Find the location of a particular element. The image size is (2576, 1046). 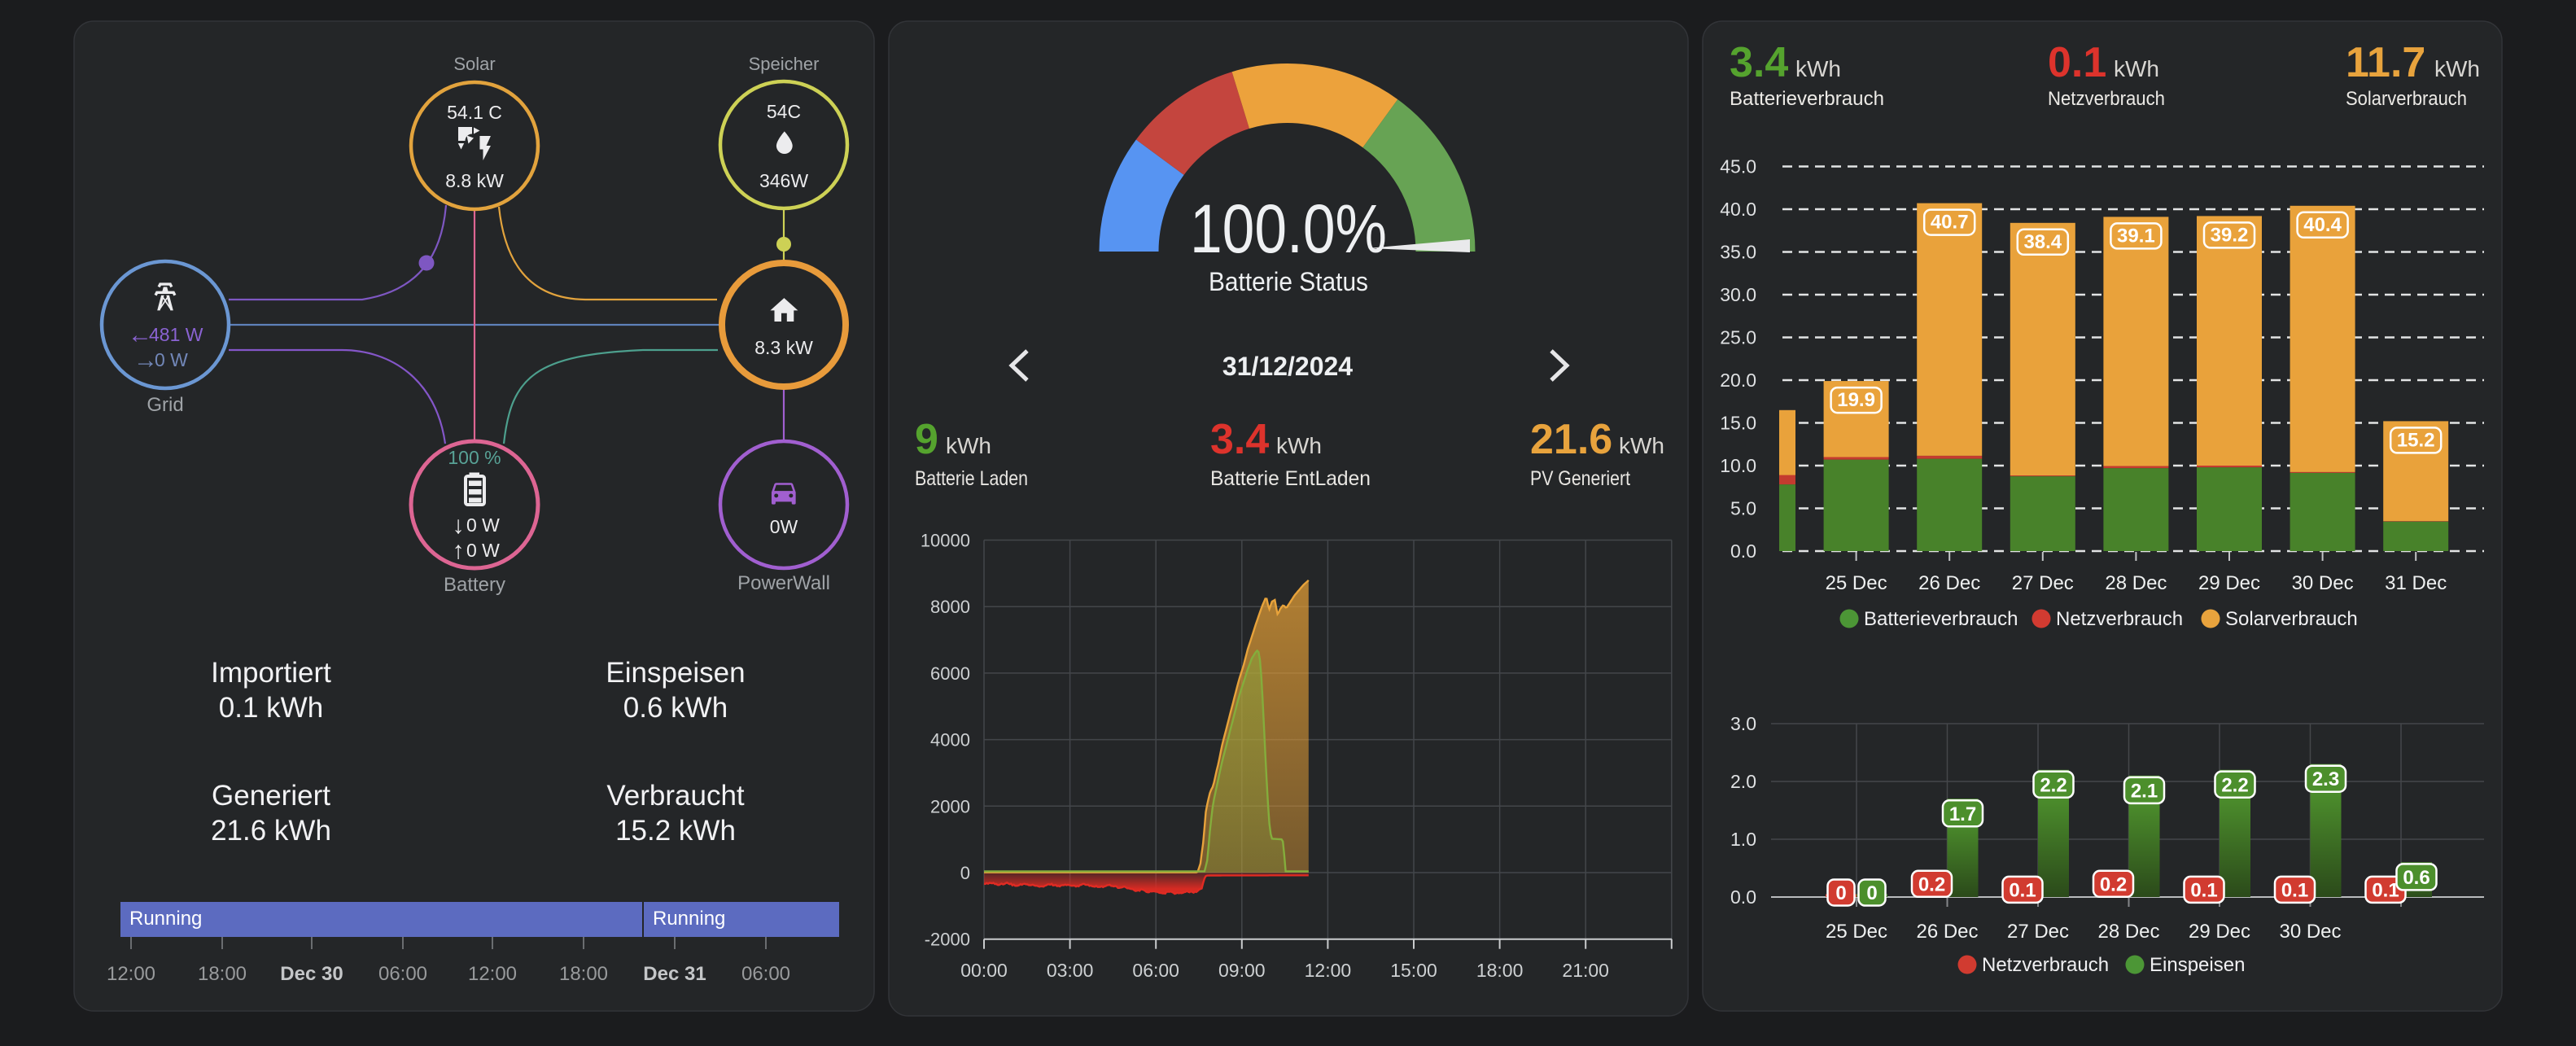

svg-text: 25.0 is located at coordinates (1738, 337).